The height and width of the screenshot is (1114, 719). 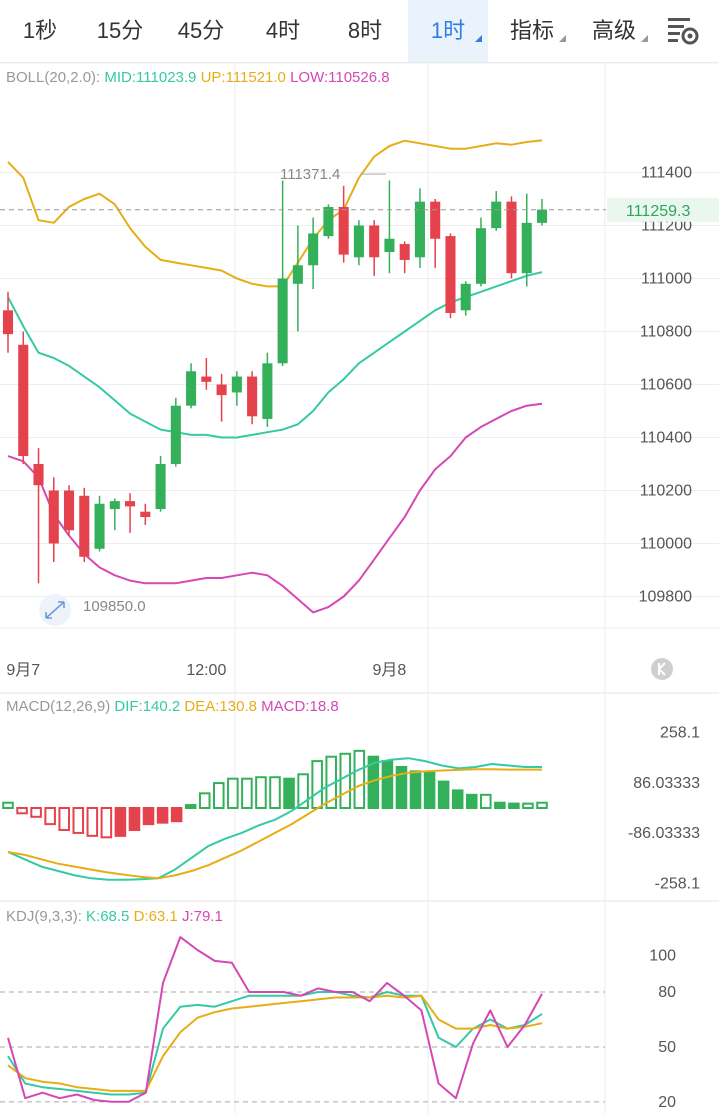 I want to click on time-tick-label: 9月8, so click(x=390, y=670).